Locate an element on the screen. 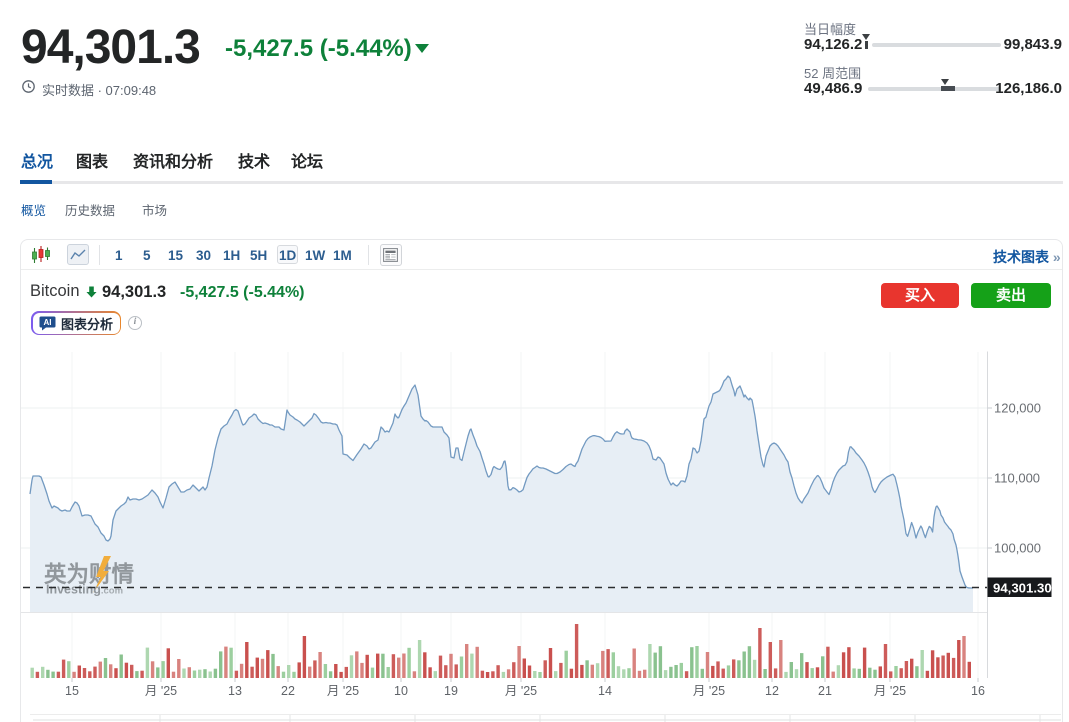 The image size is (1069, 722). svg-text: Investing.com is located at coordinates (84, 590).